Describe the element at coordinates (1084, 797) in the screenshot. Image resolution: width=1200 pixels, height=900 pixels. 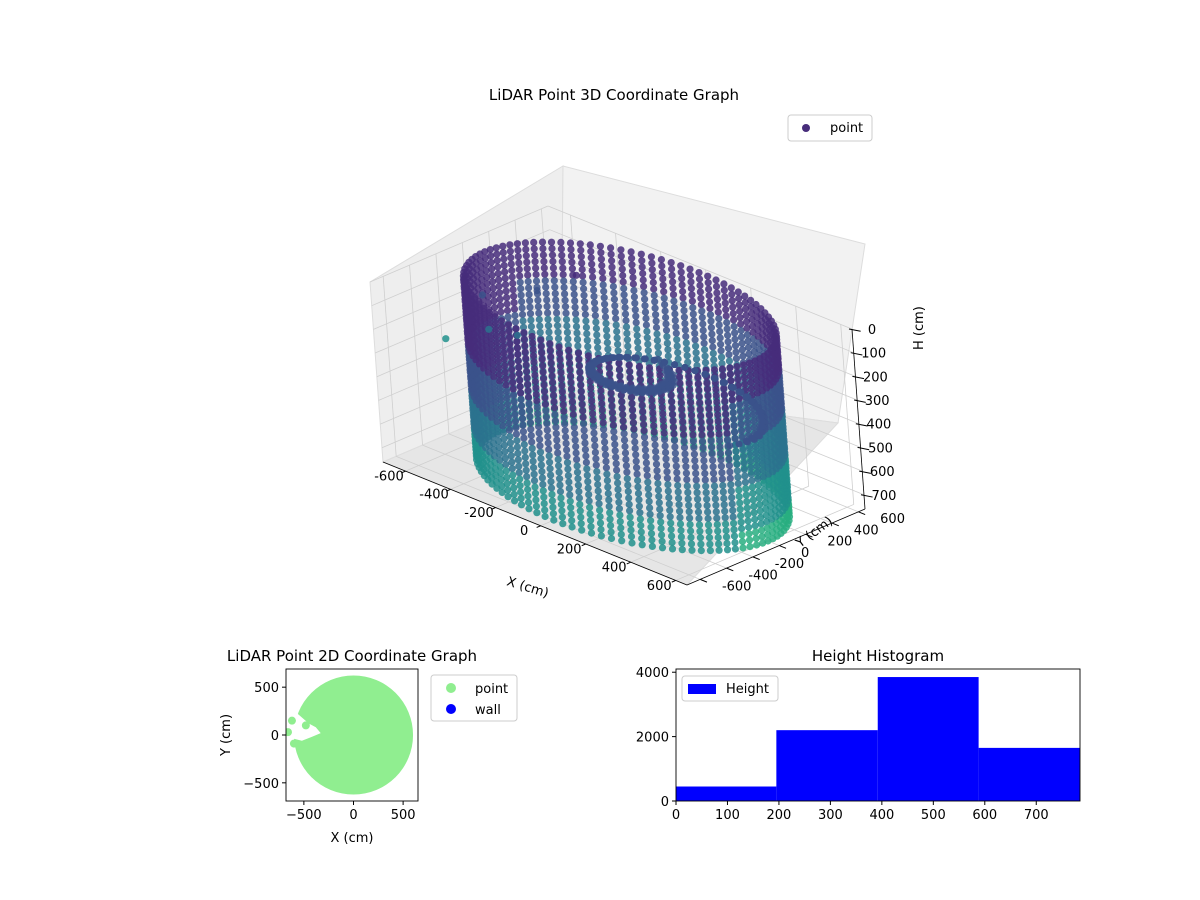
I see `histogram-bar` at that location.